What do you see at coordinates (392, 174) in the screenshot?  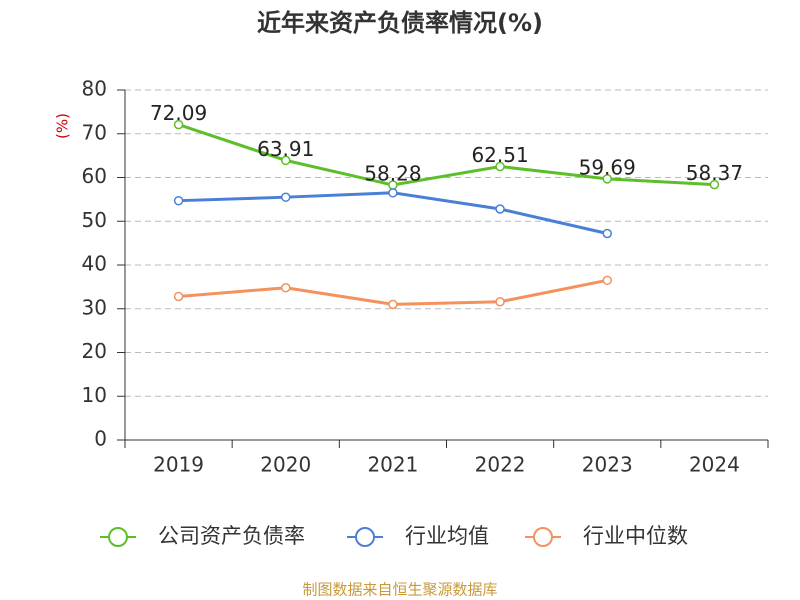 I see `data-label: 58.28` at bounding box center [392, 174].